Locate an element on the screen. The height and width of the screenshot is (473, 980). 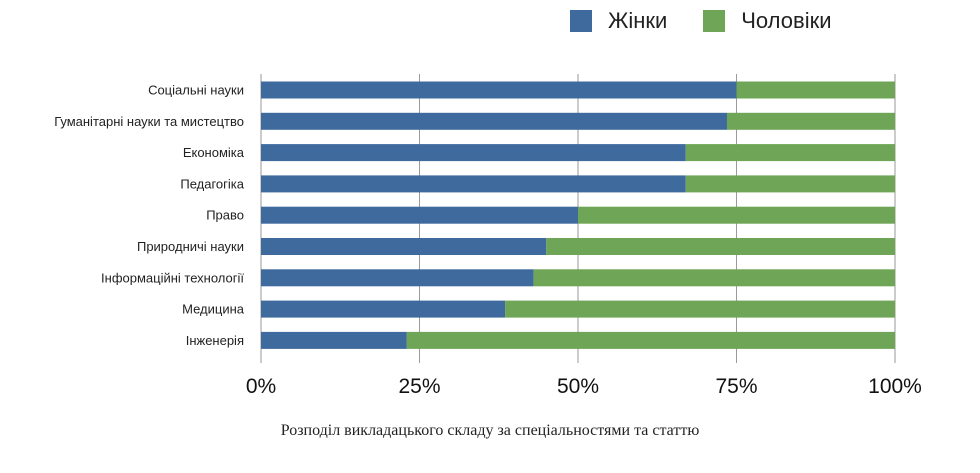
legend-label-women: Жінки is located at coordinates (638, 20).